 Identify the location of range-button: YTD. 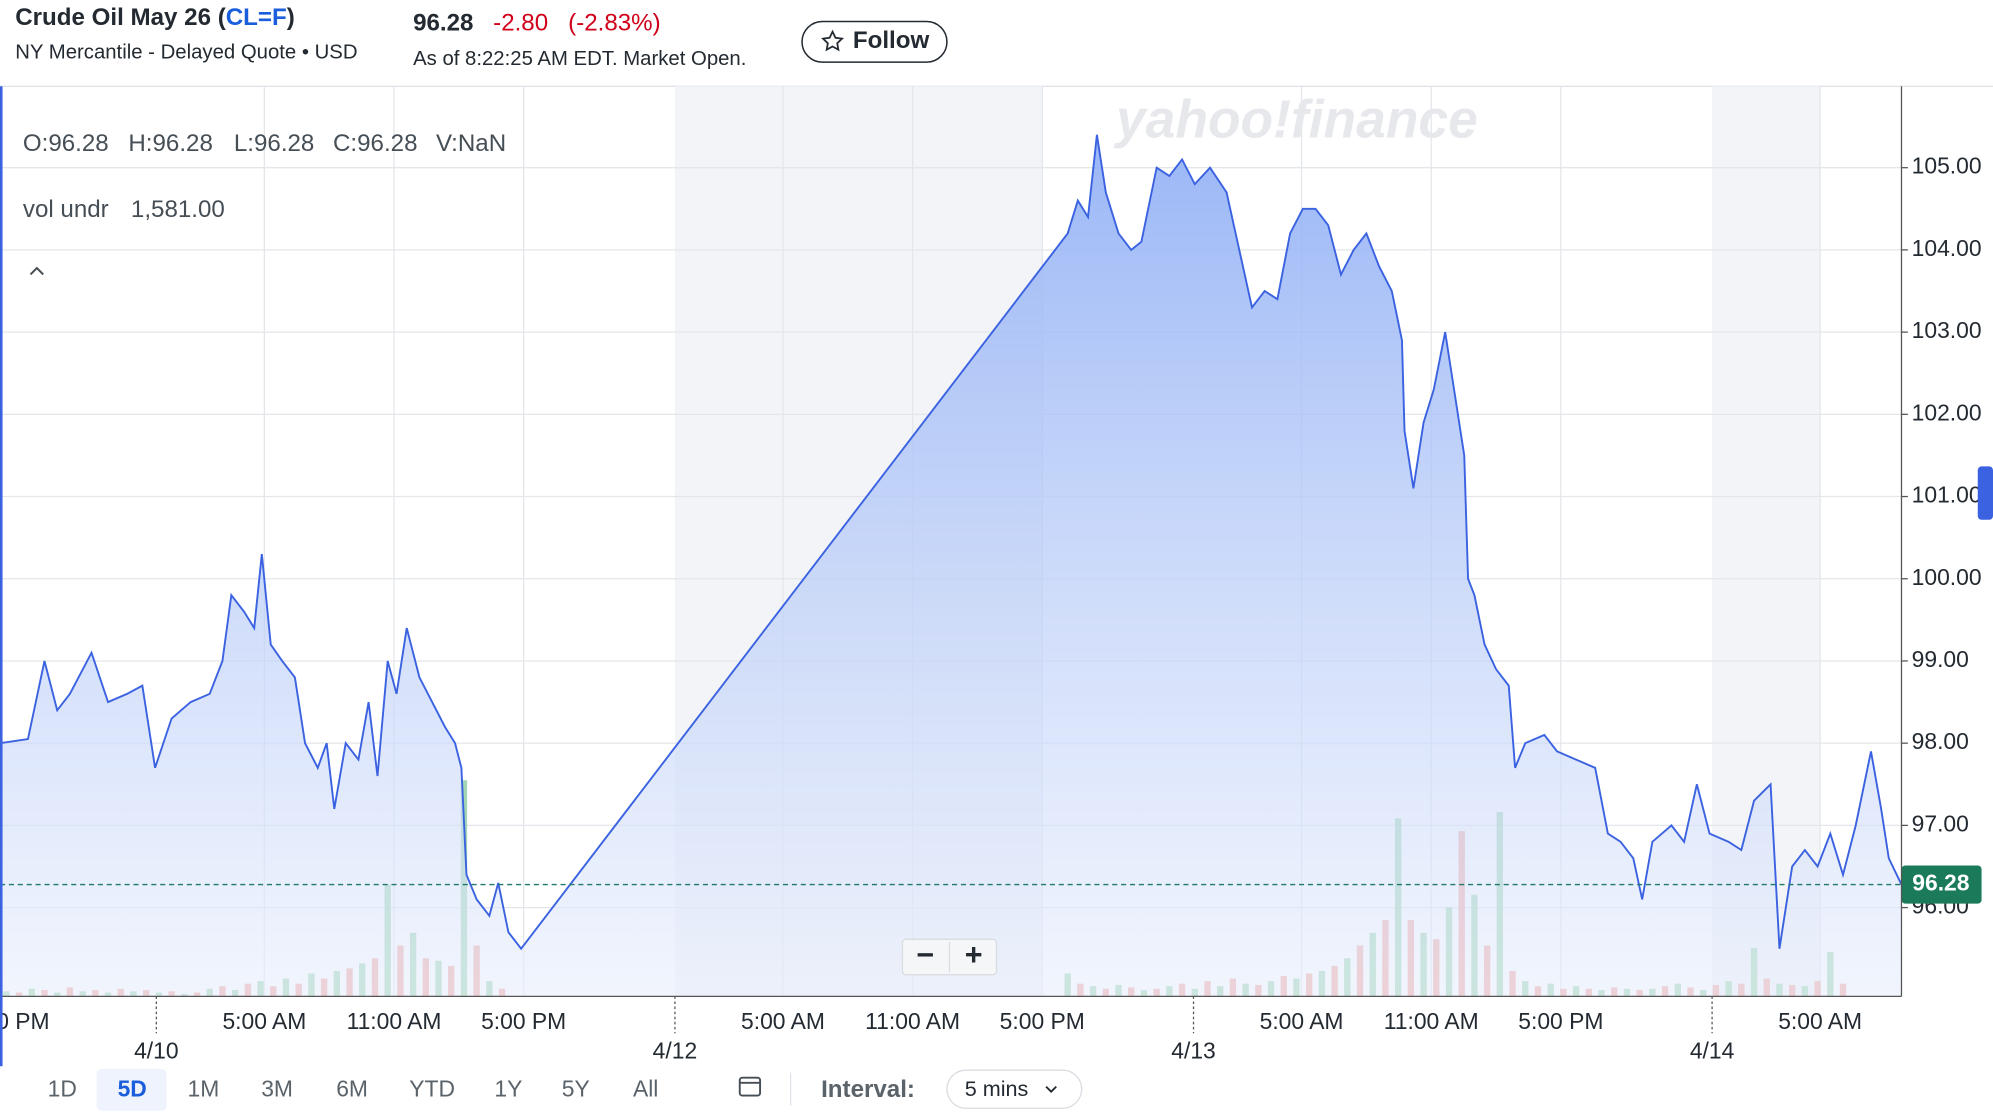
(432, 1088).